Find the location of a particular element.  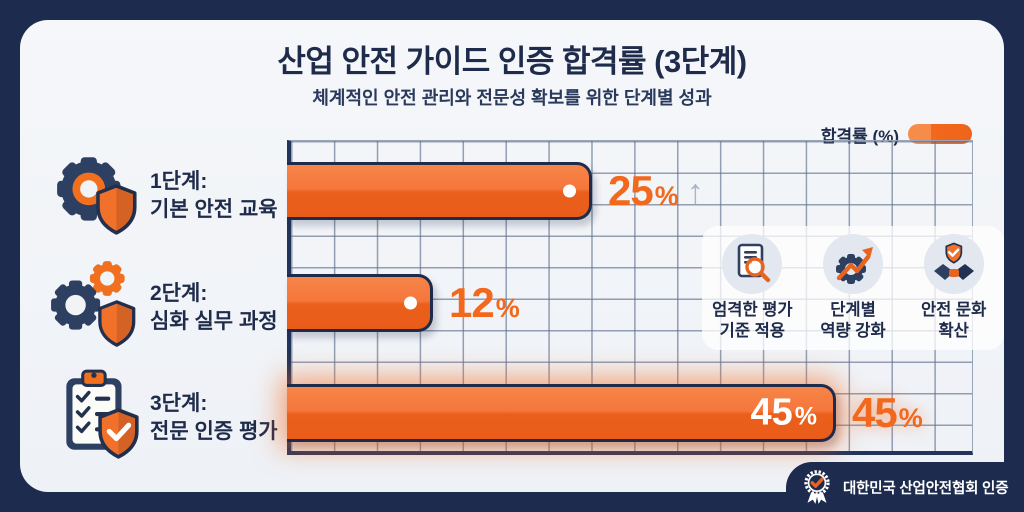

stage-2-subtitle: 심화 실무 과정 is located at coordinates (214, 321).